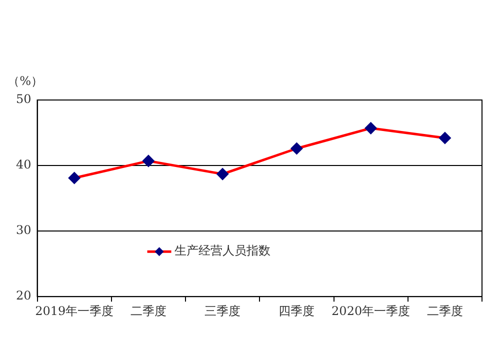  What do you see at coordinates (24, 165) in the screenshot?
I see `y-tick-label: 40` at bounding box center [24, 165].